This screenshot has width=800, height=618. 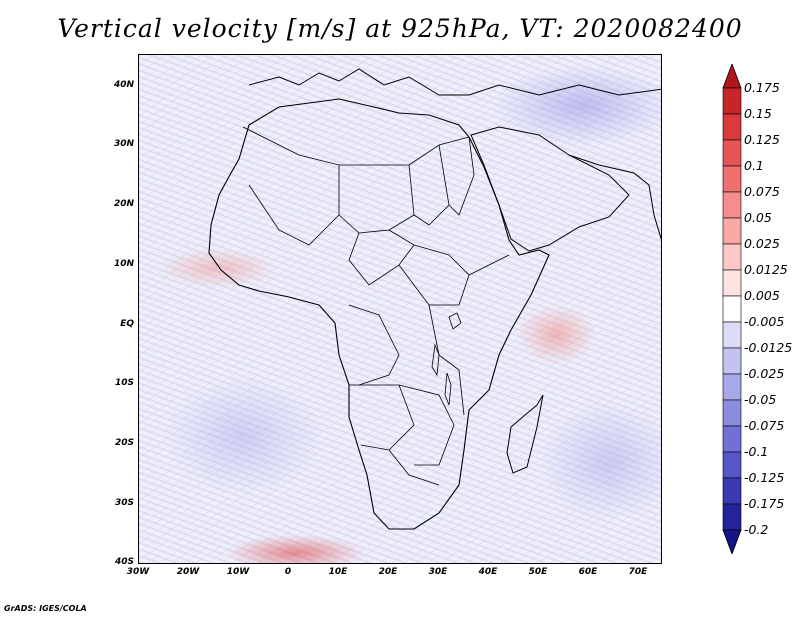 I want to click on asia-coastline, so click(x=614, y=197).